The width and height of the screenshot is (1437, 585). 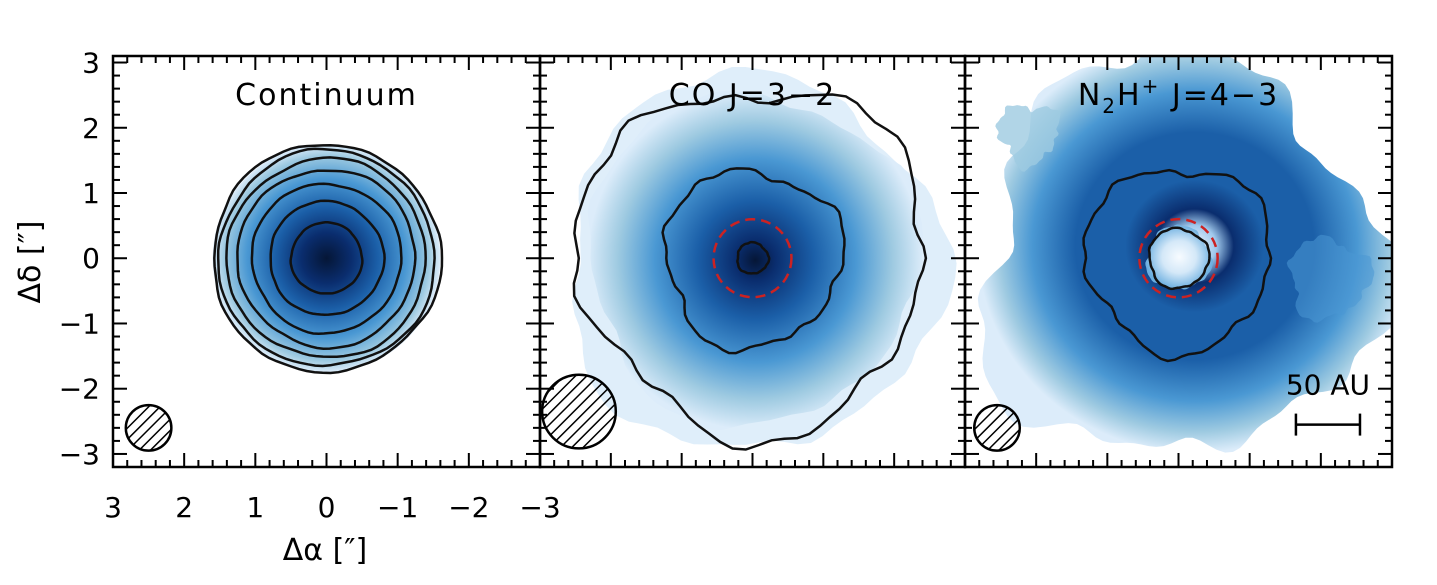 I want to click on y-tick-label: −2, so click(x=79, y=389).